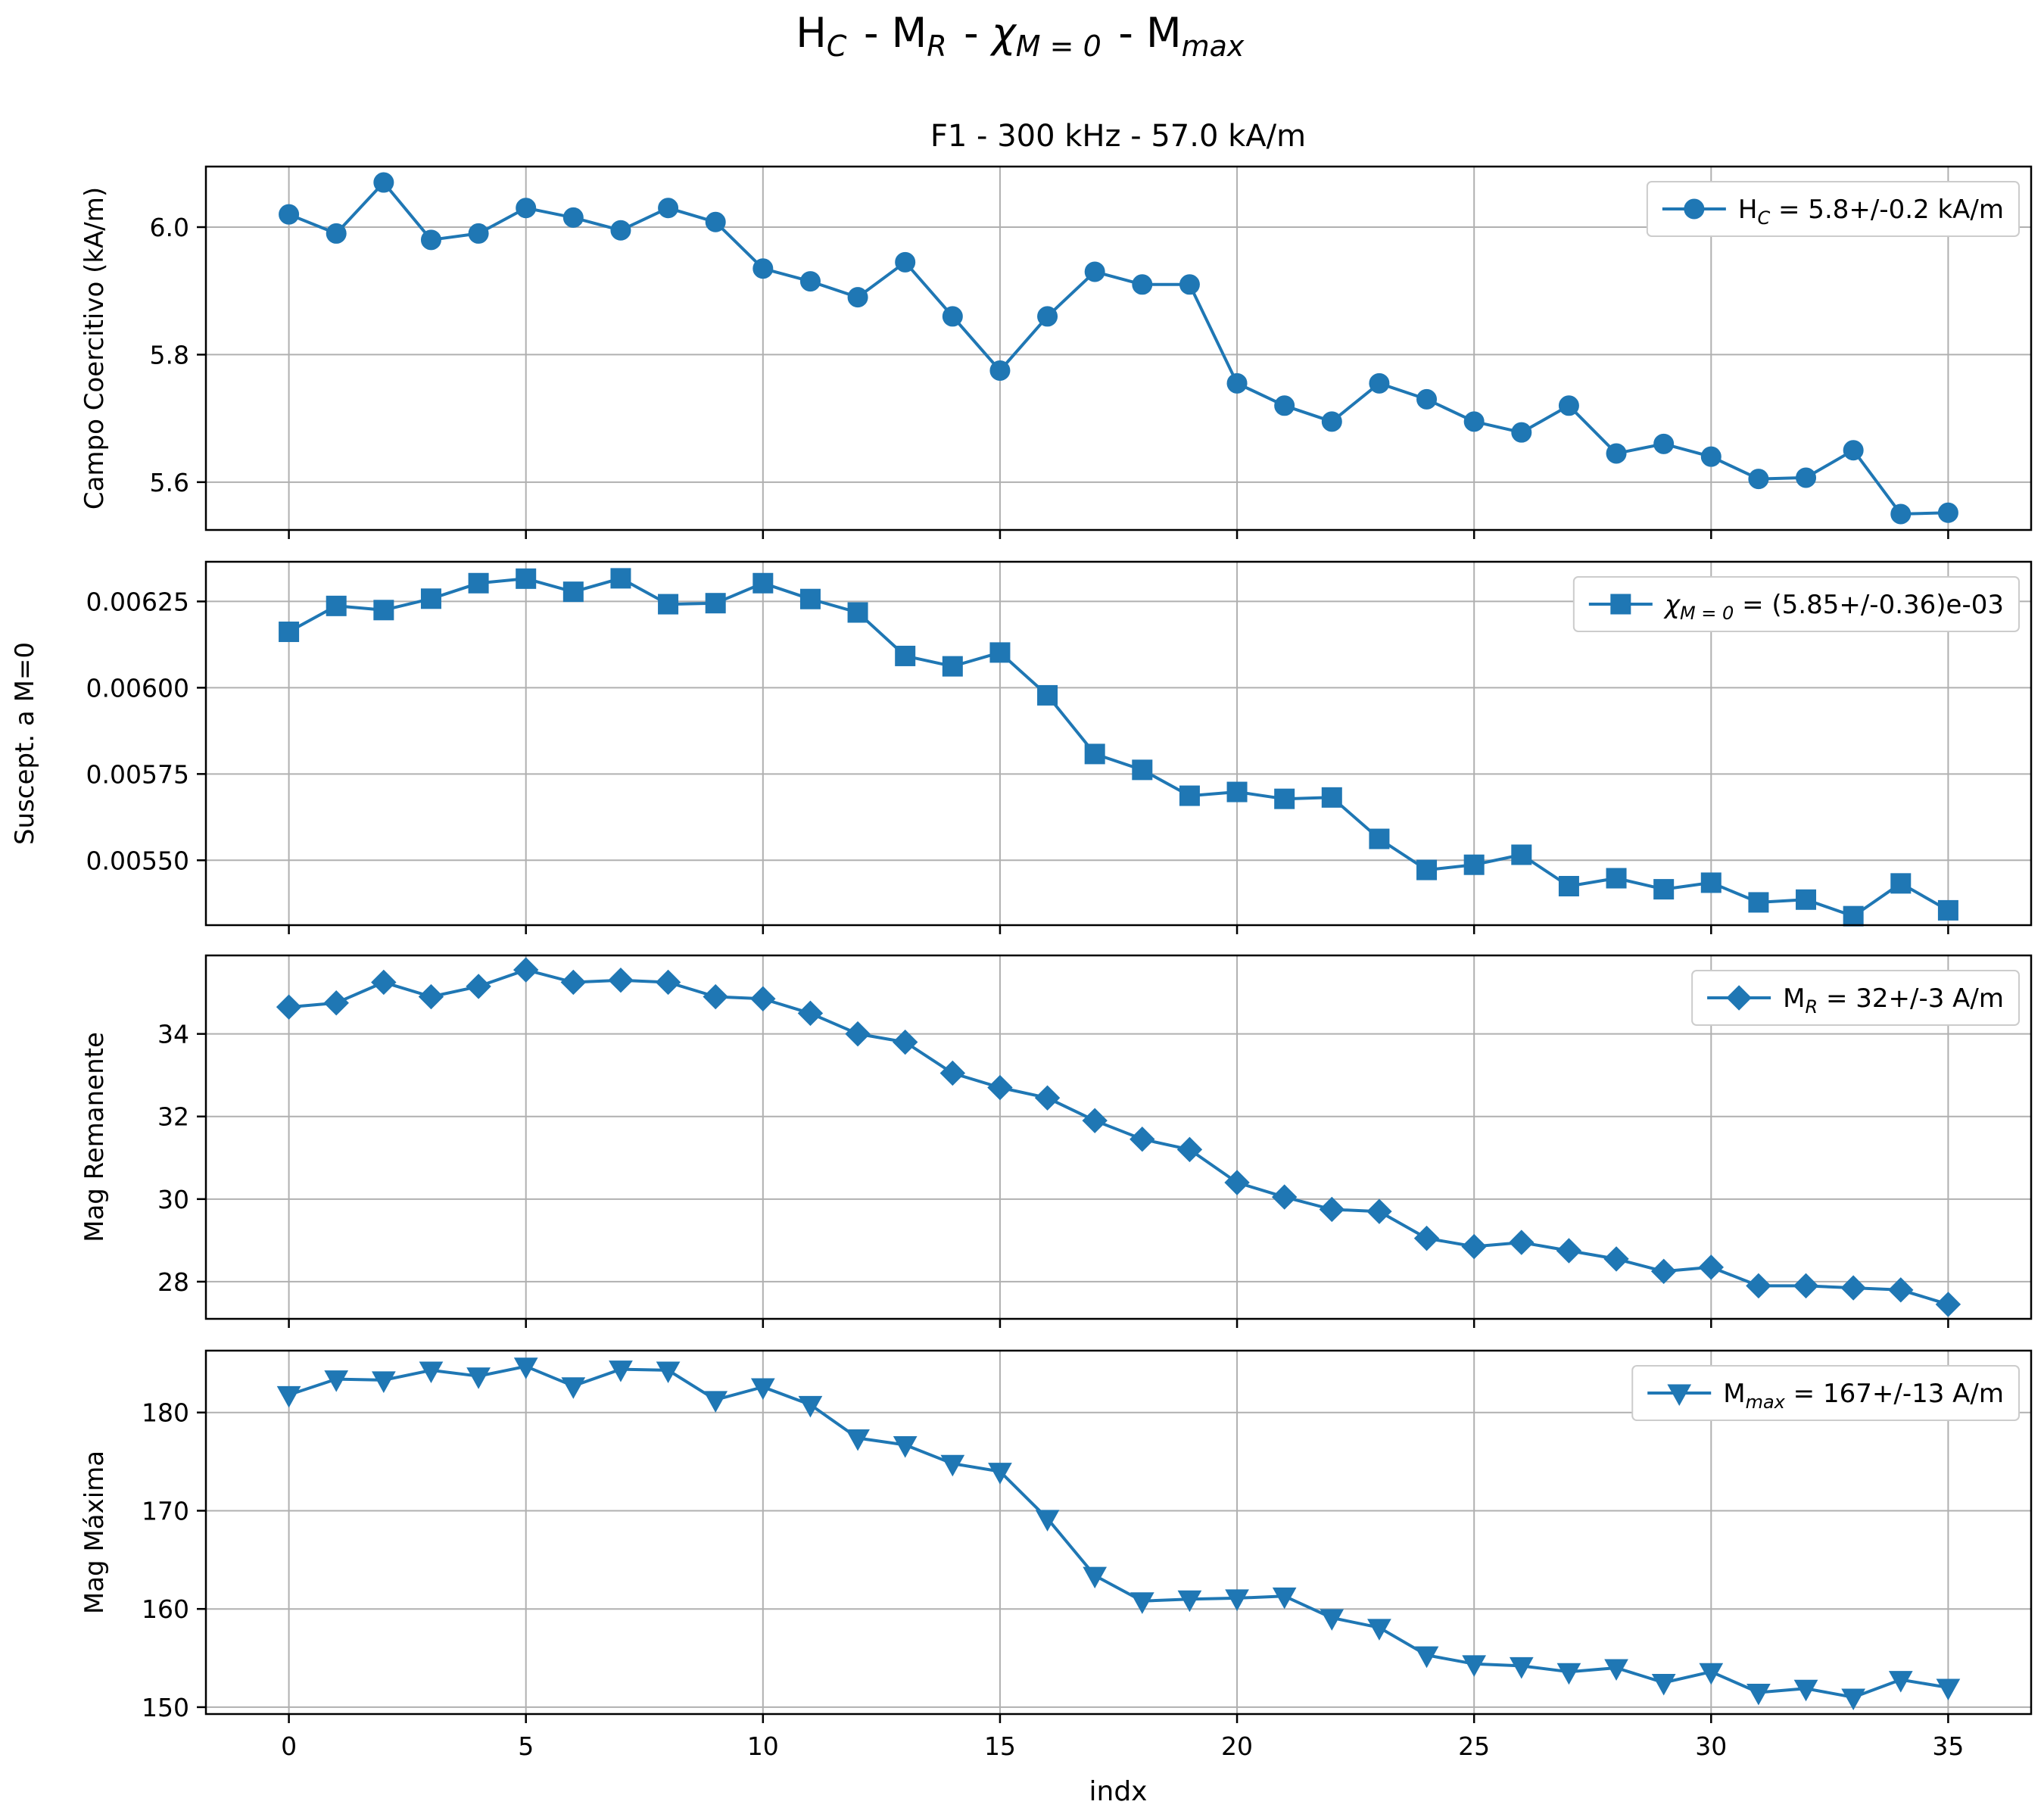 Image resolution: width=2044 pixels, height=1817 pixels. I want to click on y-tick-label: 5.8, so click(169, 354).